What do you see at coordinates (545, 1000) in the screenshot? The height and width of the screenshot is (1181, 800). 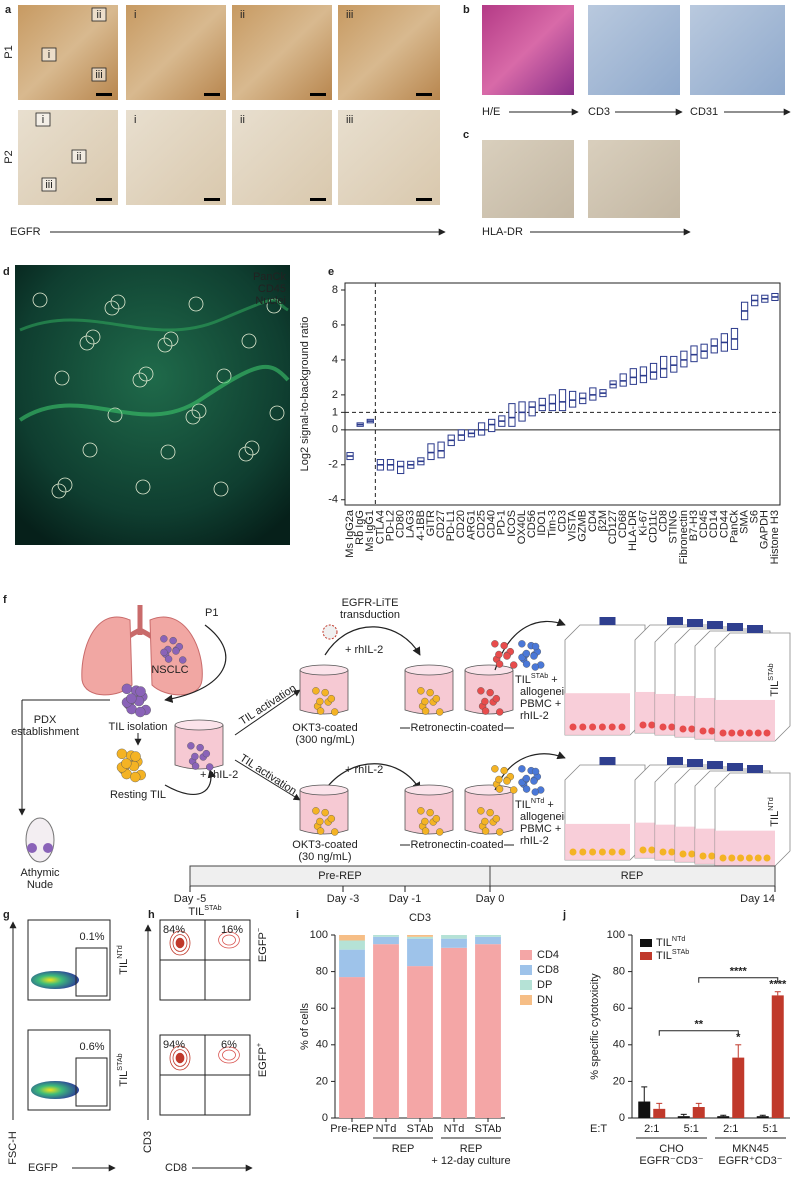 I see `legend-label: DN` at bounding box center [545, 1000].